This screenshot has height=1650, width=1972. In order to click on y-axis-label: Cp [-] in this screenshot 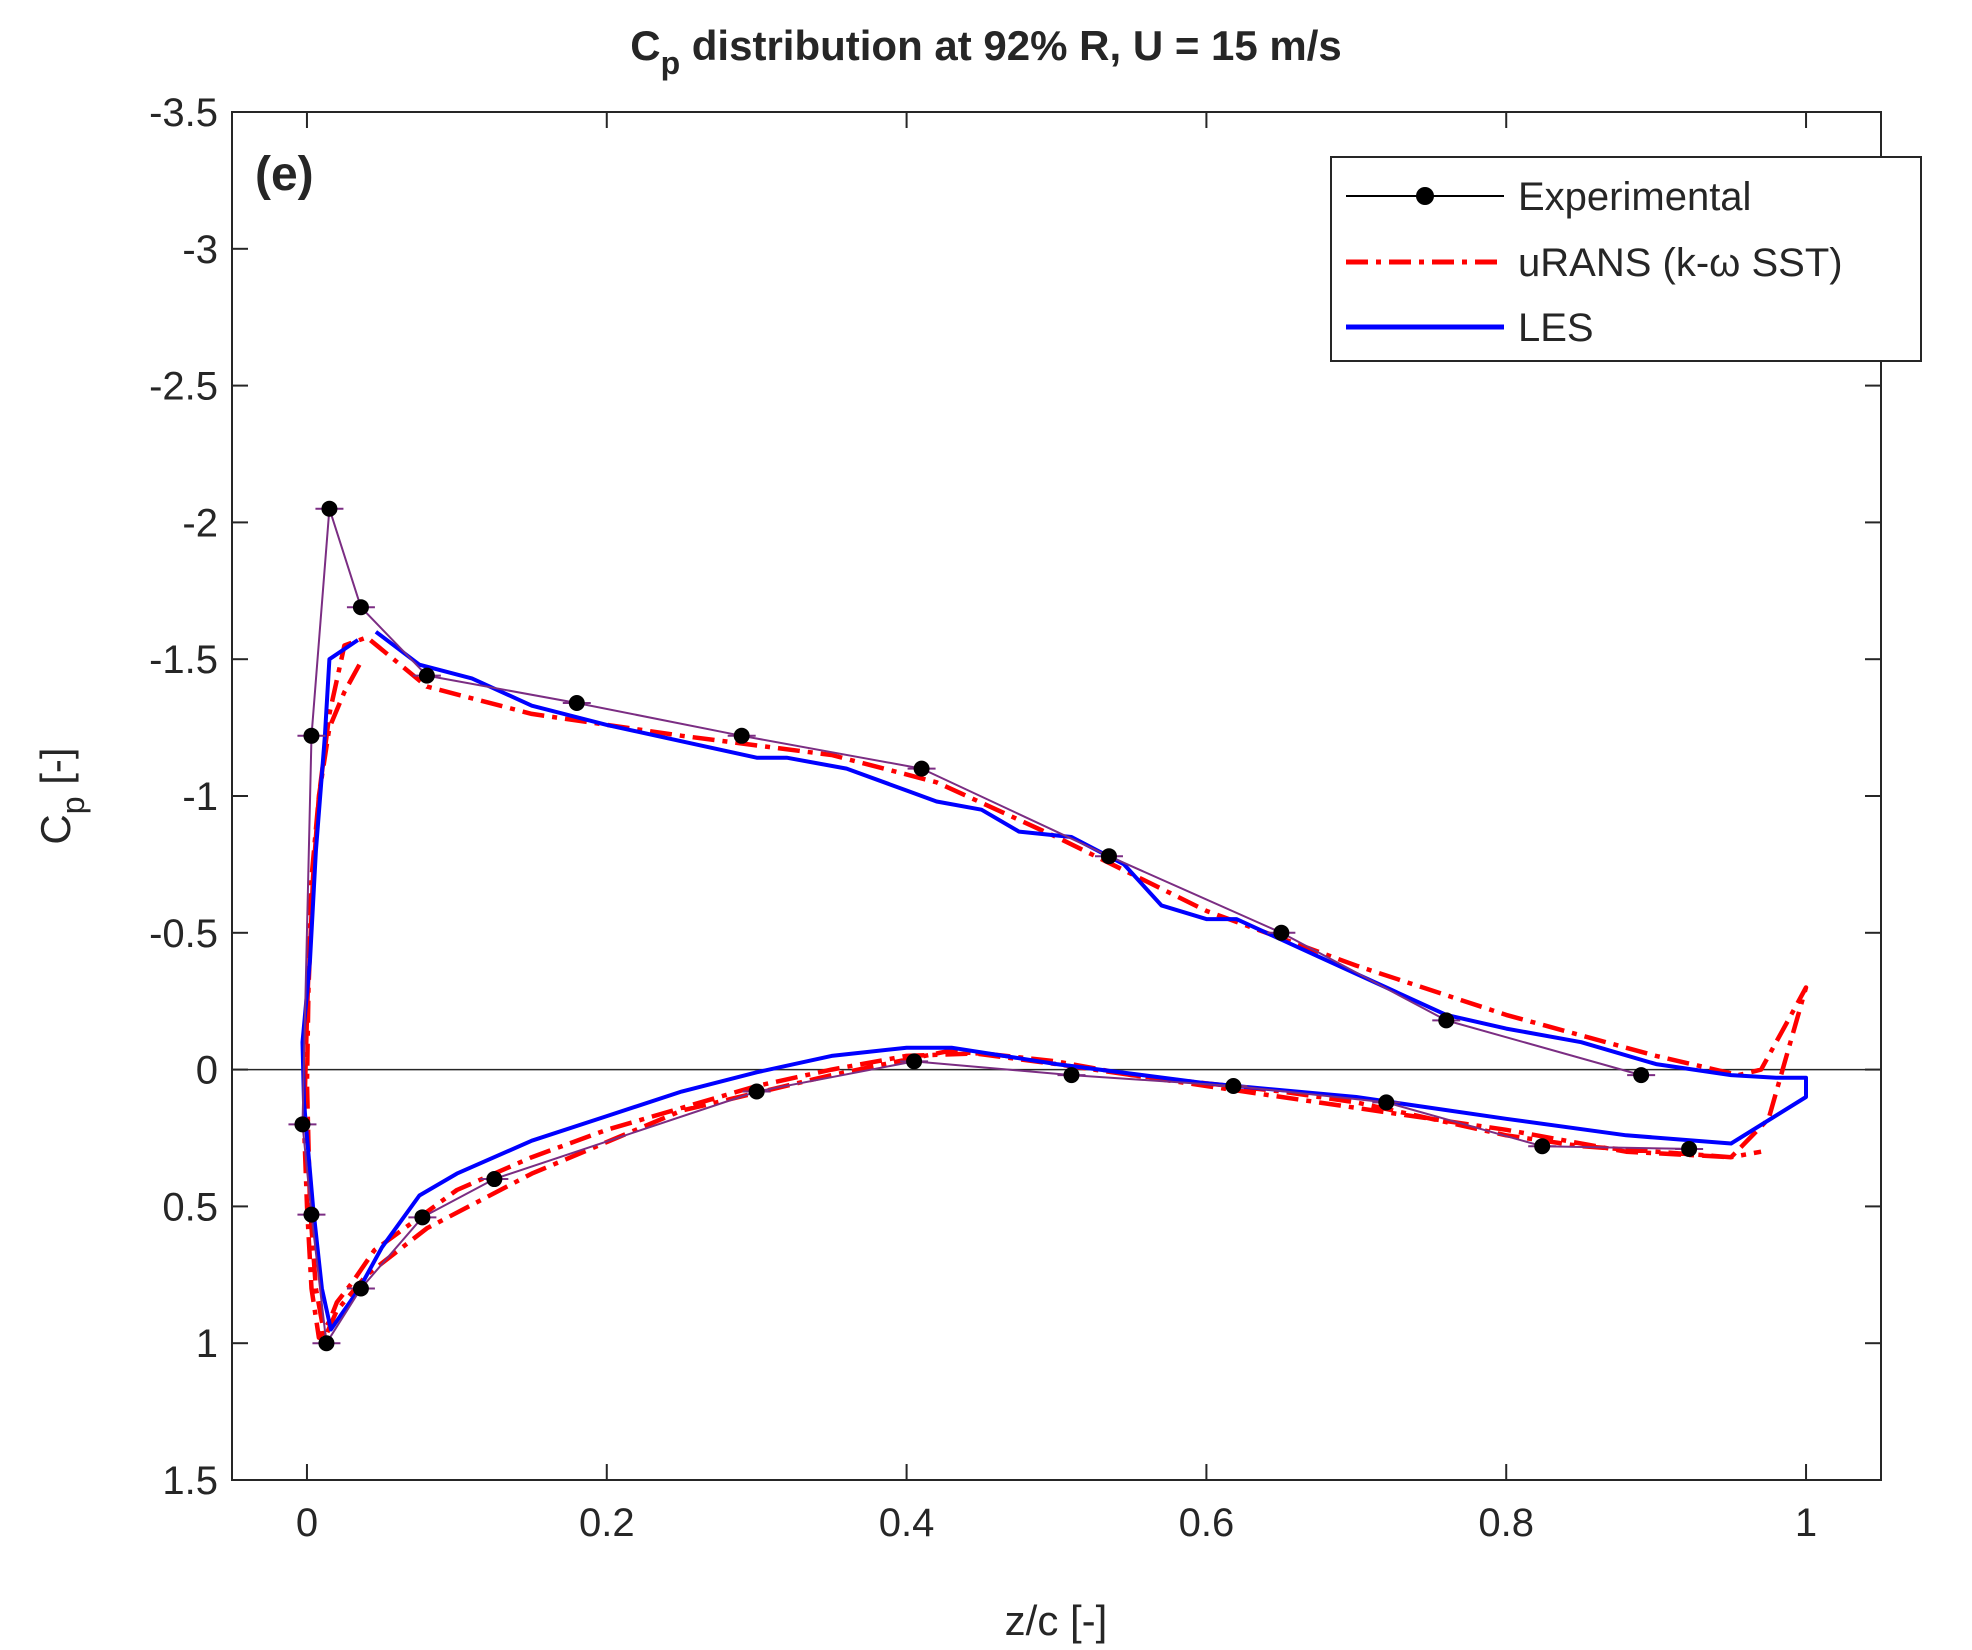, I will do `click(61, 795)`.